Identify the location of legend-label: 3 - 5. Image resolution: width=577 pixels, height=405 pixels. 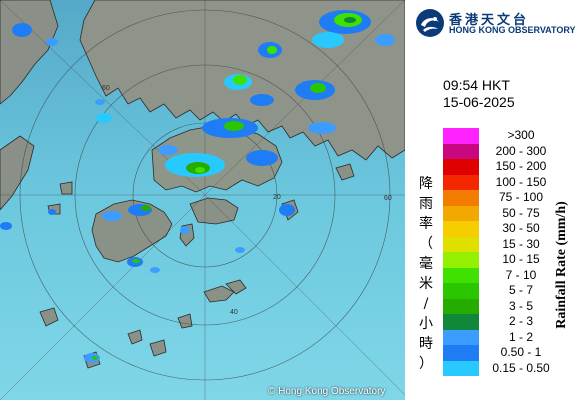
(520, 305).